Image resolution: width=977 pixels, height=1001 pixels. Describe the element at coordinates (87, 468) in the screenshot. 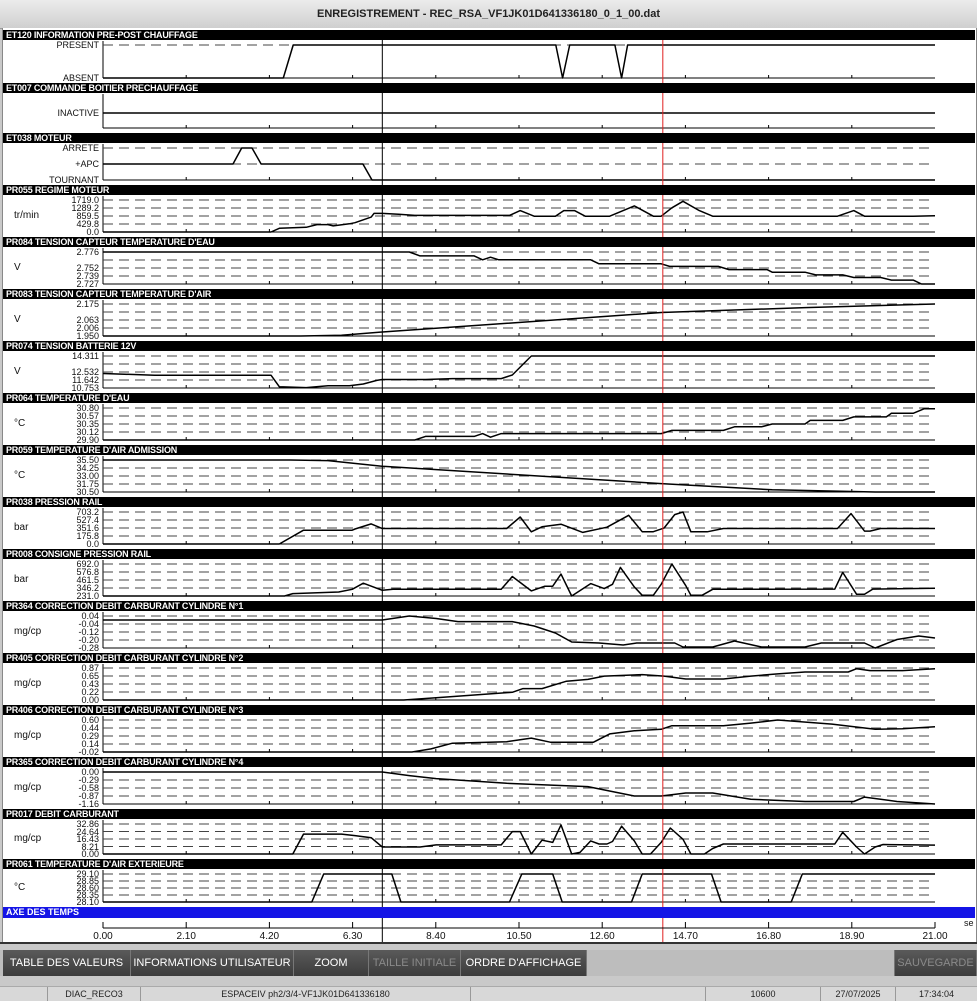

I see `y-tick-label: 34.25` at that location.